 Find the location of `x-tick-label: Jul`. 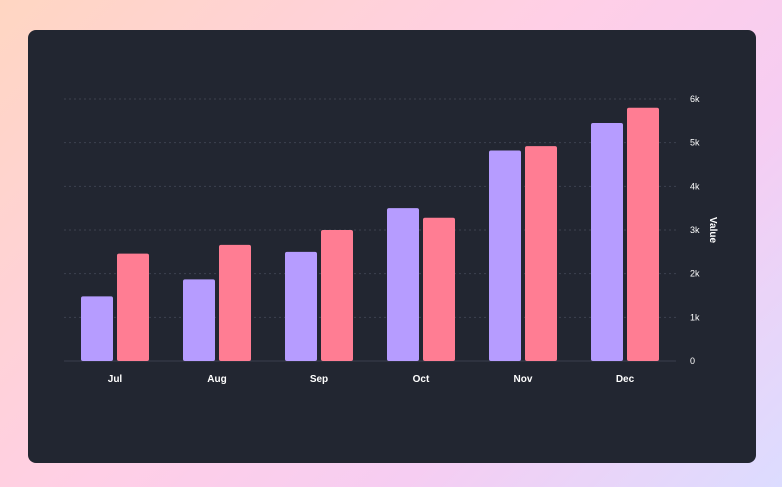

x-tick-label: Jul is located at coordinates (115, 379).